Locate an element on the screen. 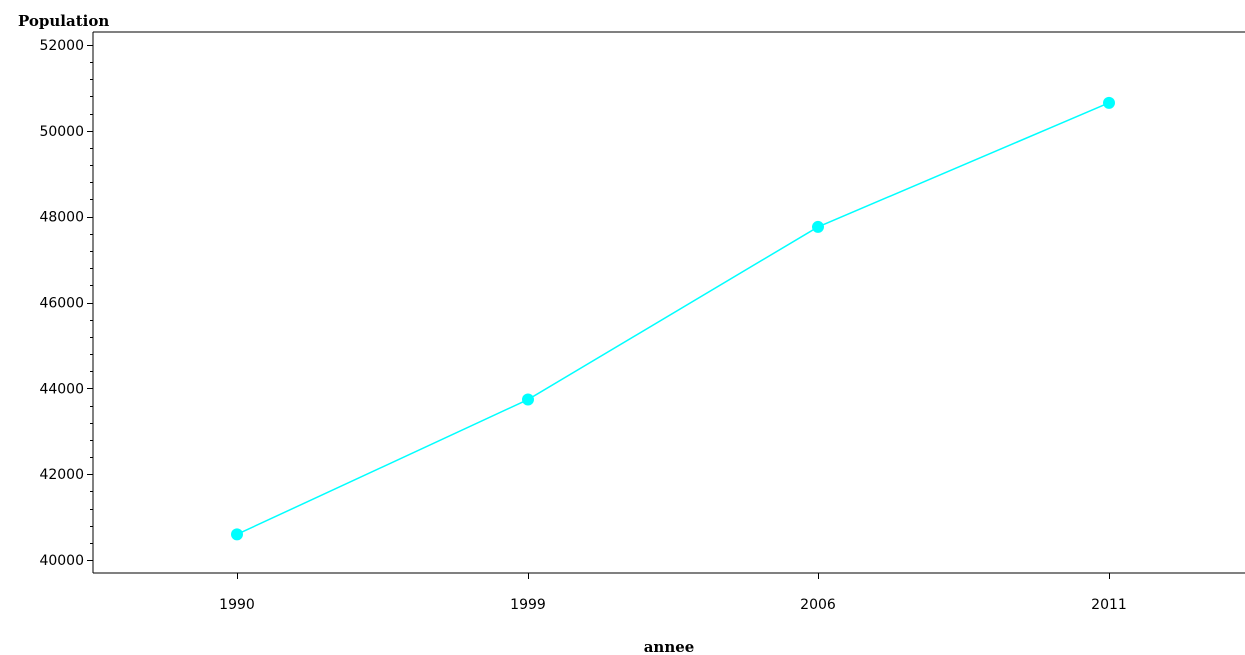  y-tick-label: 42000 is located at coordinates (61, 475).